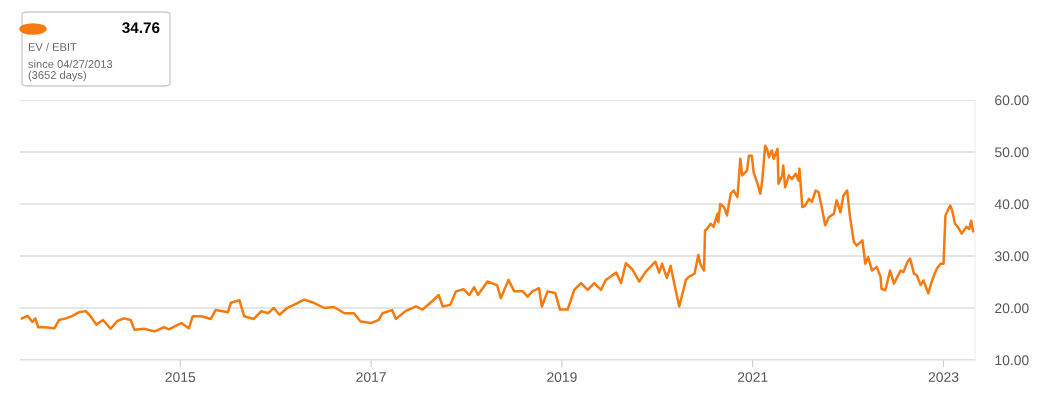  What do you see at coordinates (943, 377) in the screenshot?
I see `x-tick-label: 2023` at bounding box center [943, 377].